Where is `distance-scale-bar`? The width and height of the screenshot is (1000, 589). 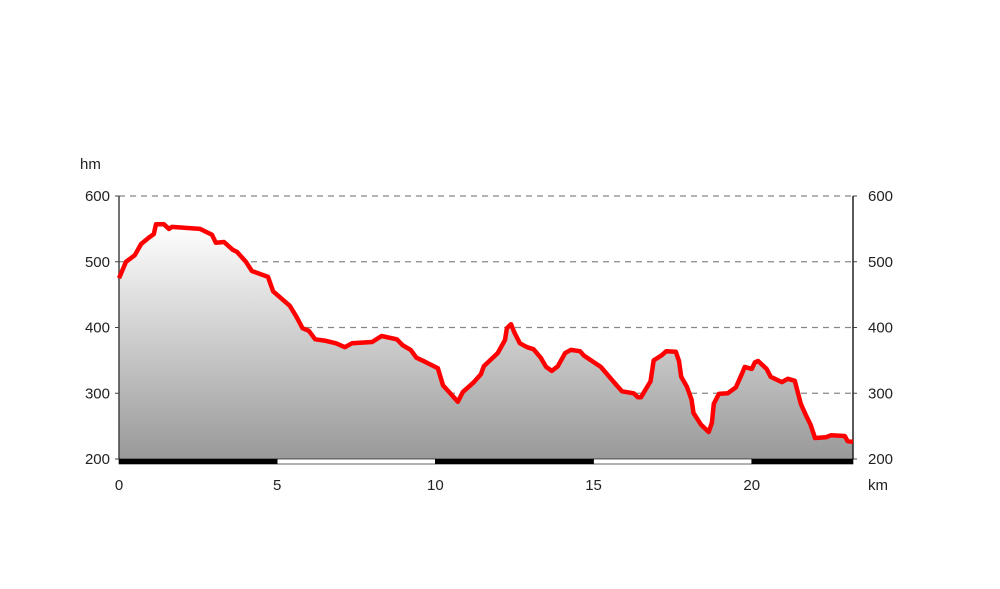 distance-scale-bar is located at coordinates (486, 461).